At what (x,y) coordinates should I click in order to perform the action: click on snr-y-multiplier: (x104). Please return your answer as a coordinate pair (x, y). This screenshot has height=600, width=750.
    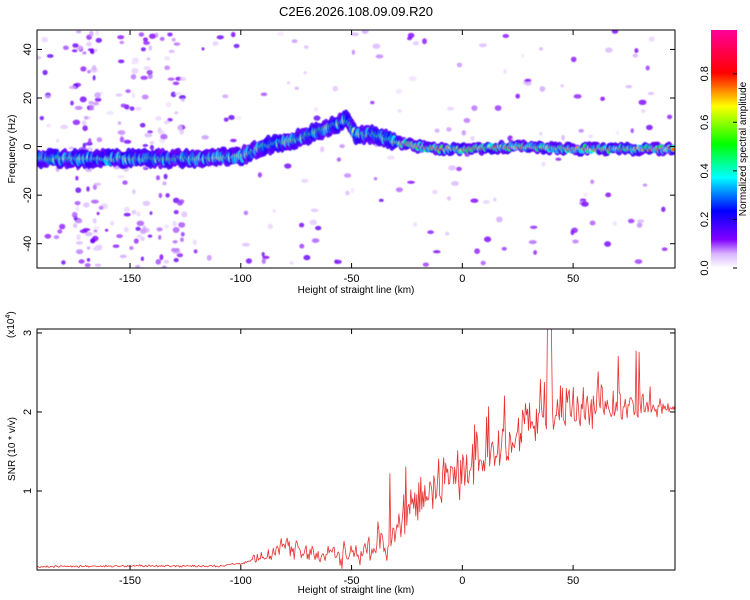
    Looking at the image, I should click on (11, 324).